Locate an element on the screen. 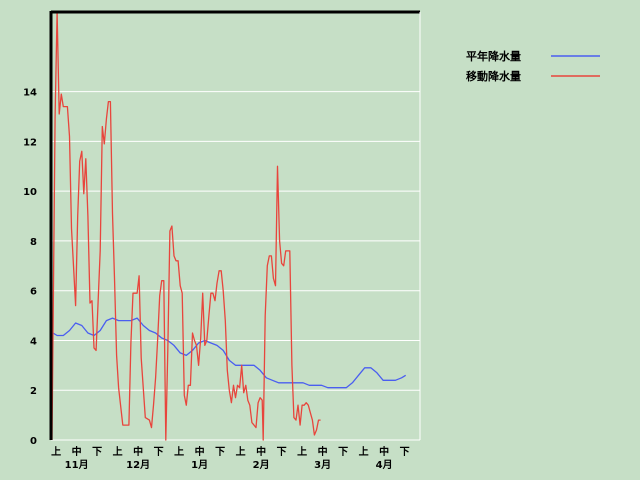 This screenshot has height=480, width=640. y-tick-label: 8 is located at coordinates (33, 242).